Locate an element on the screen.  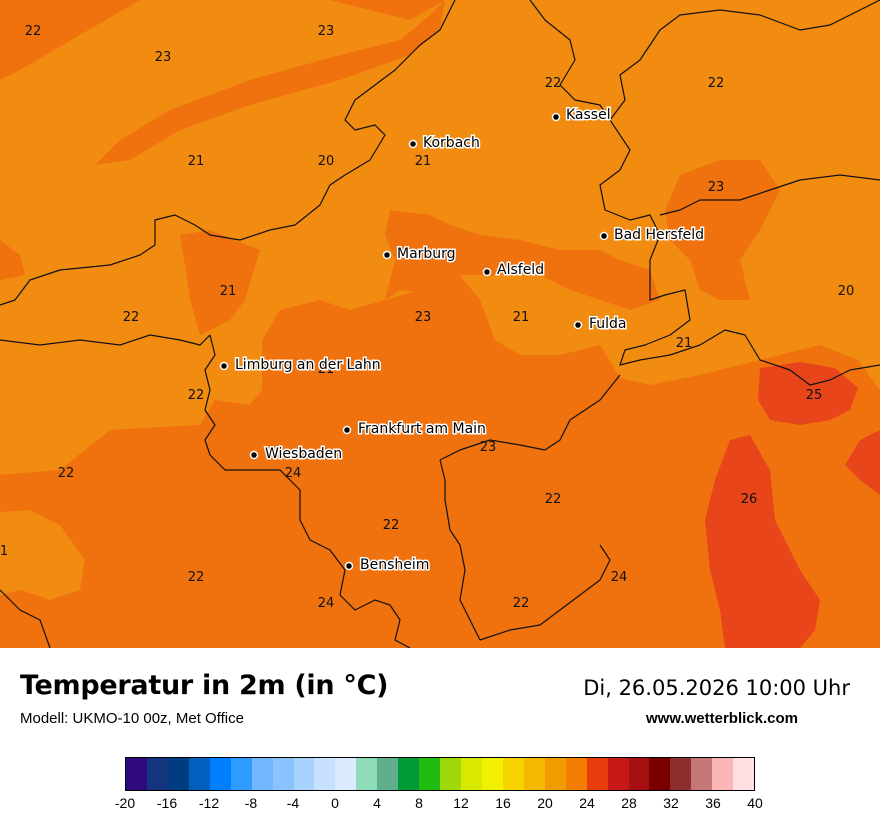
city-kassel: Kassel is located at coordinates (581, 115).